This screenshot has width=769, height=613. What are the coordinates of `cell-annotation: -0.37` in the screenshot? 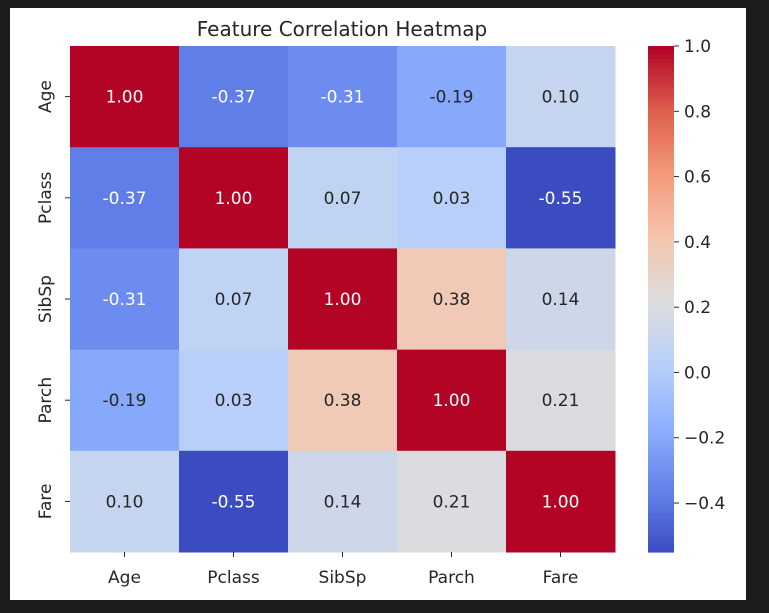 It's located at (234, 98).